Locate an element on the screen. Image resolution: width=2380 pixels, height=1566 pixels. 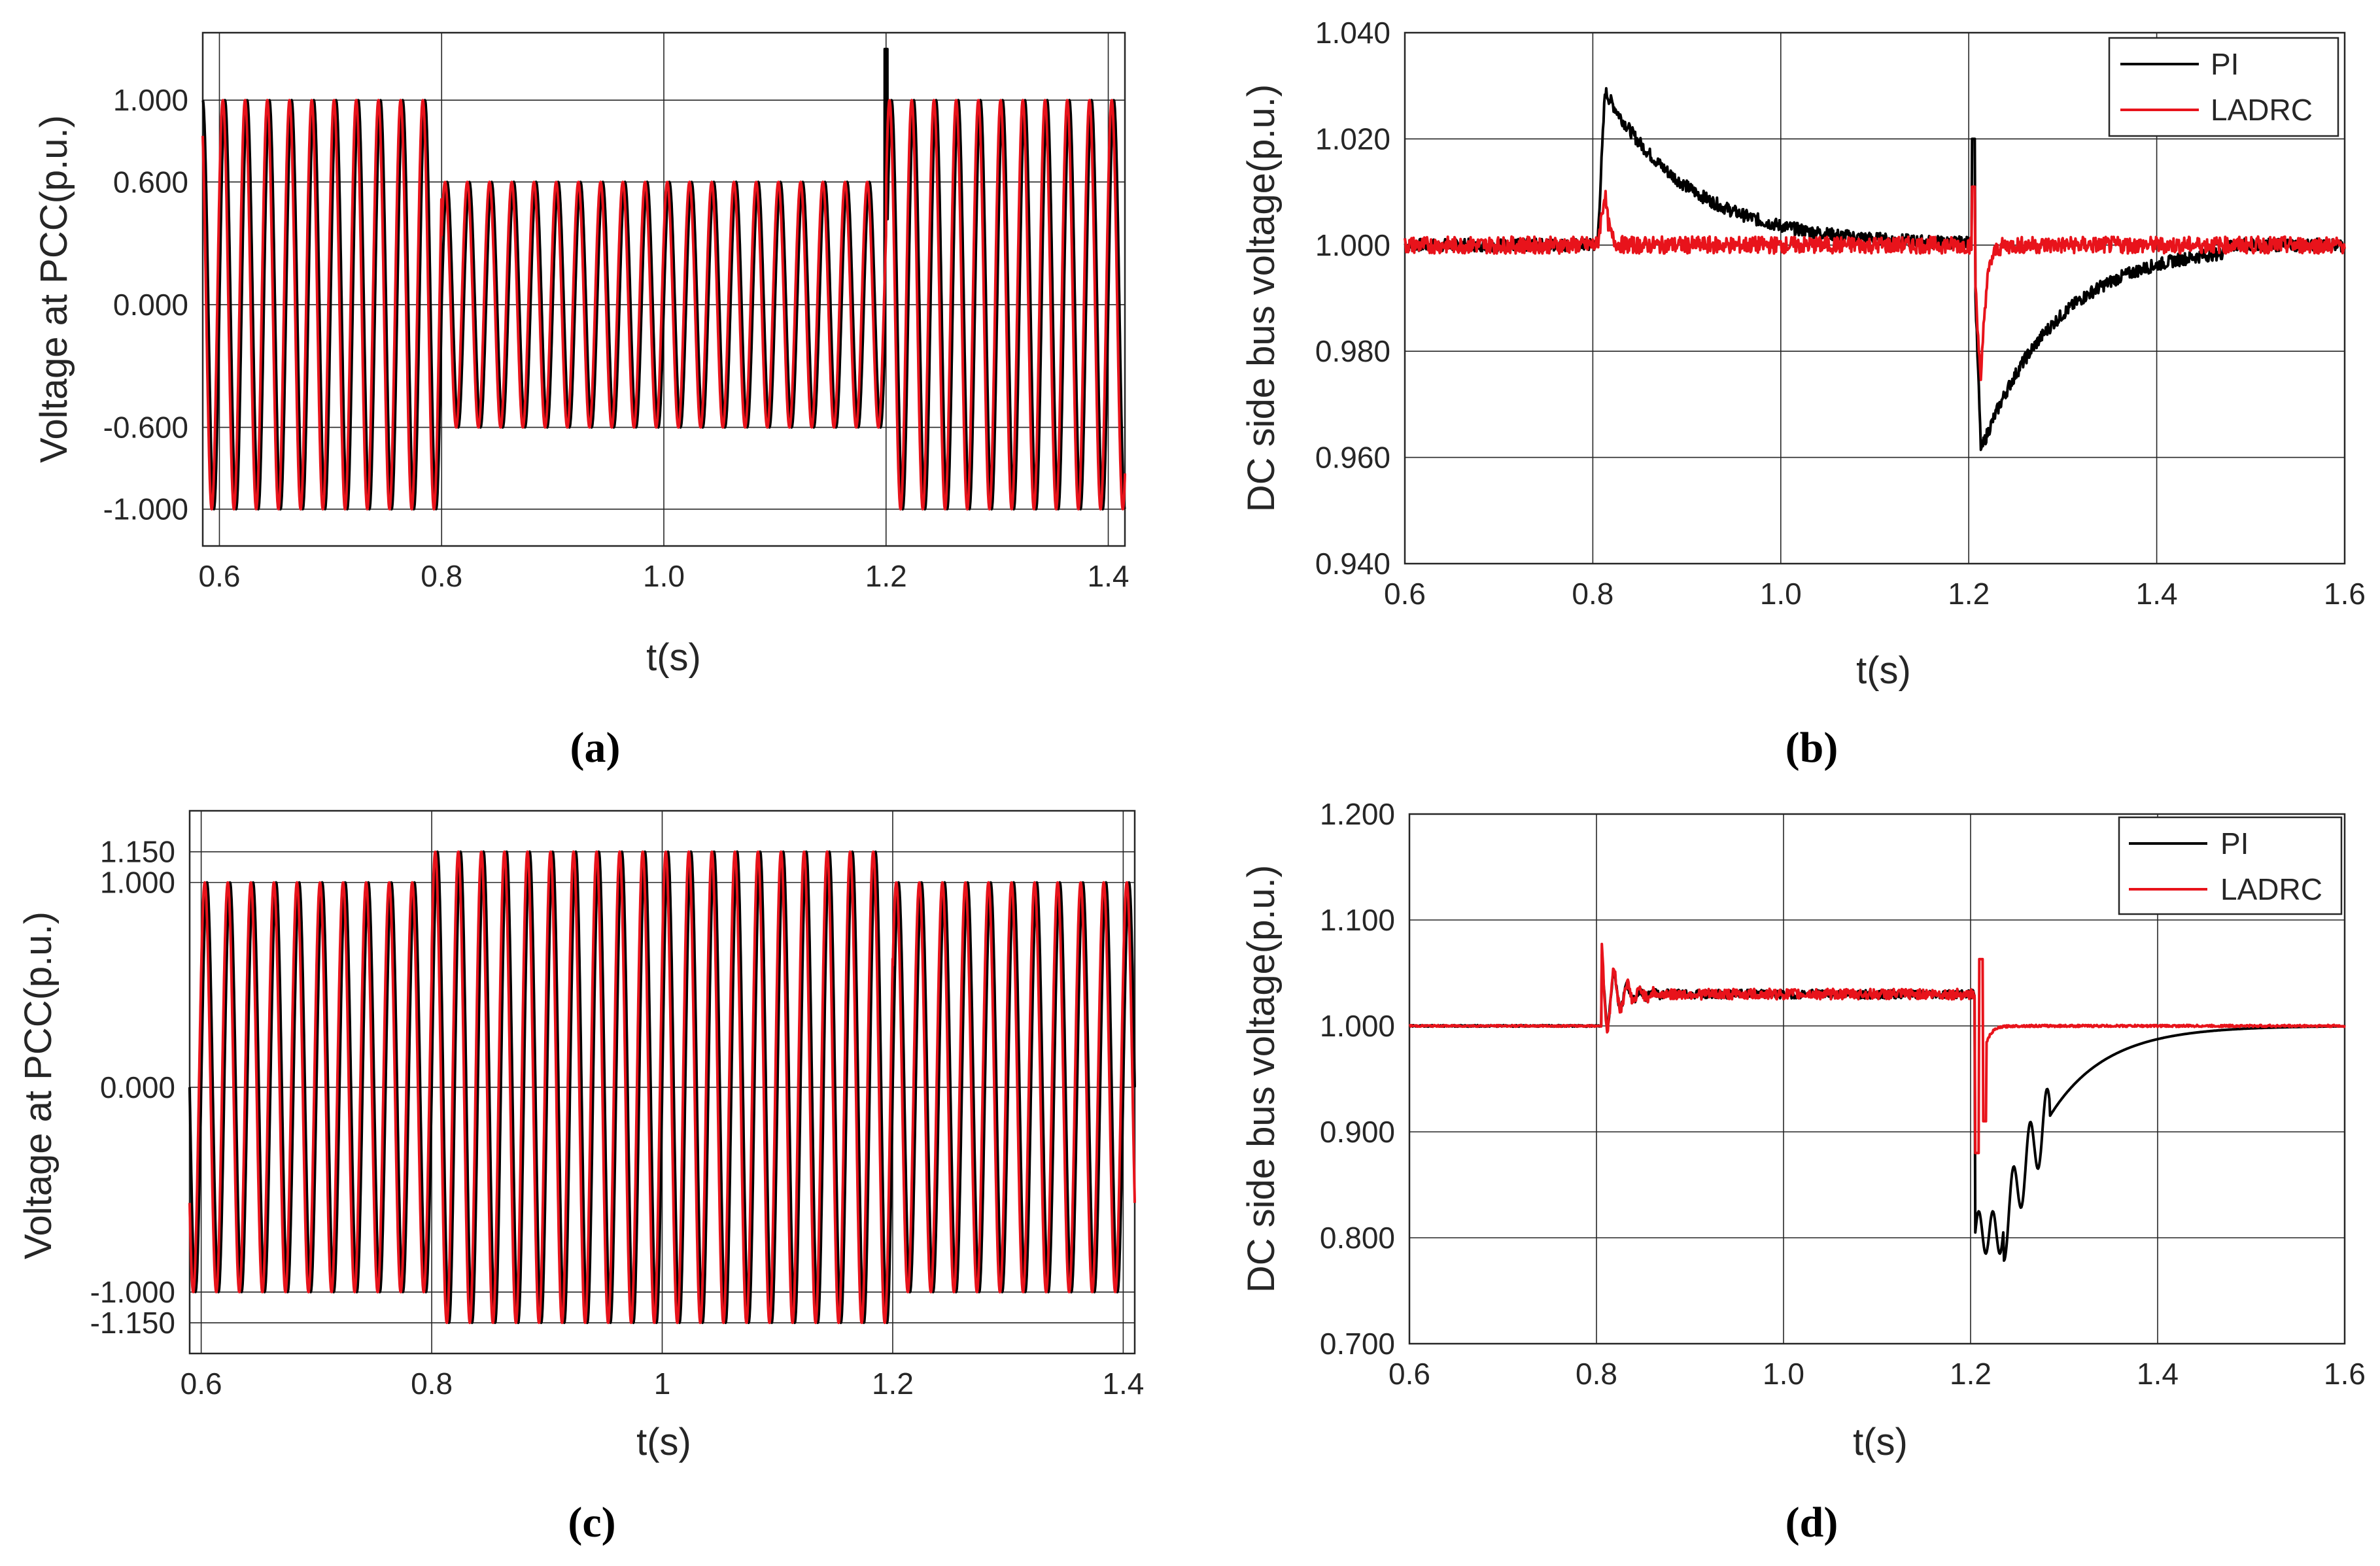
y-tick-label: 0.960 is located at coordinates (1353, 458).